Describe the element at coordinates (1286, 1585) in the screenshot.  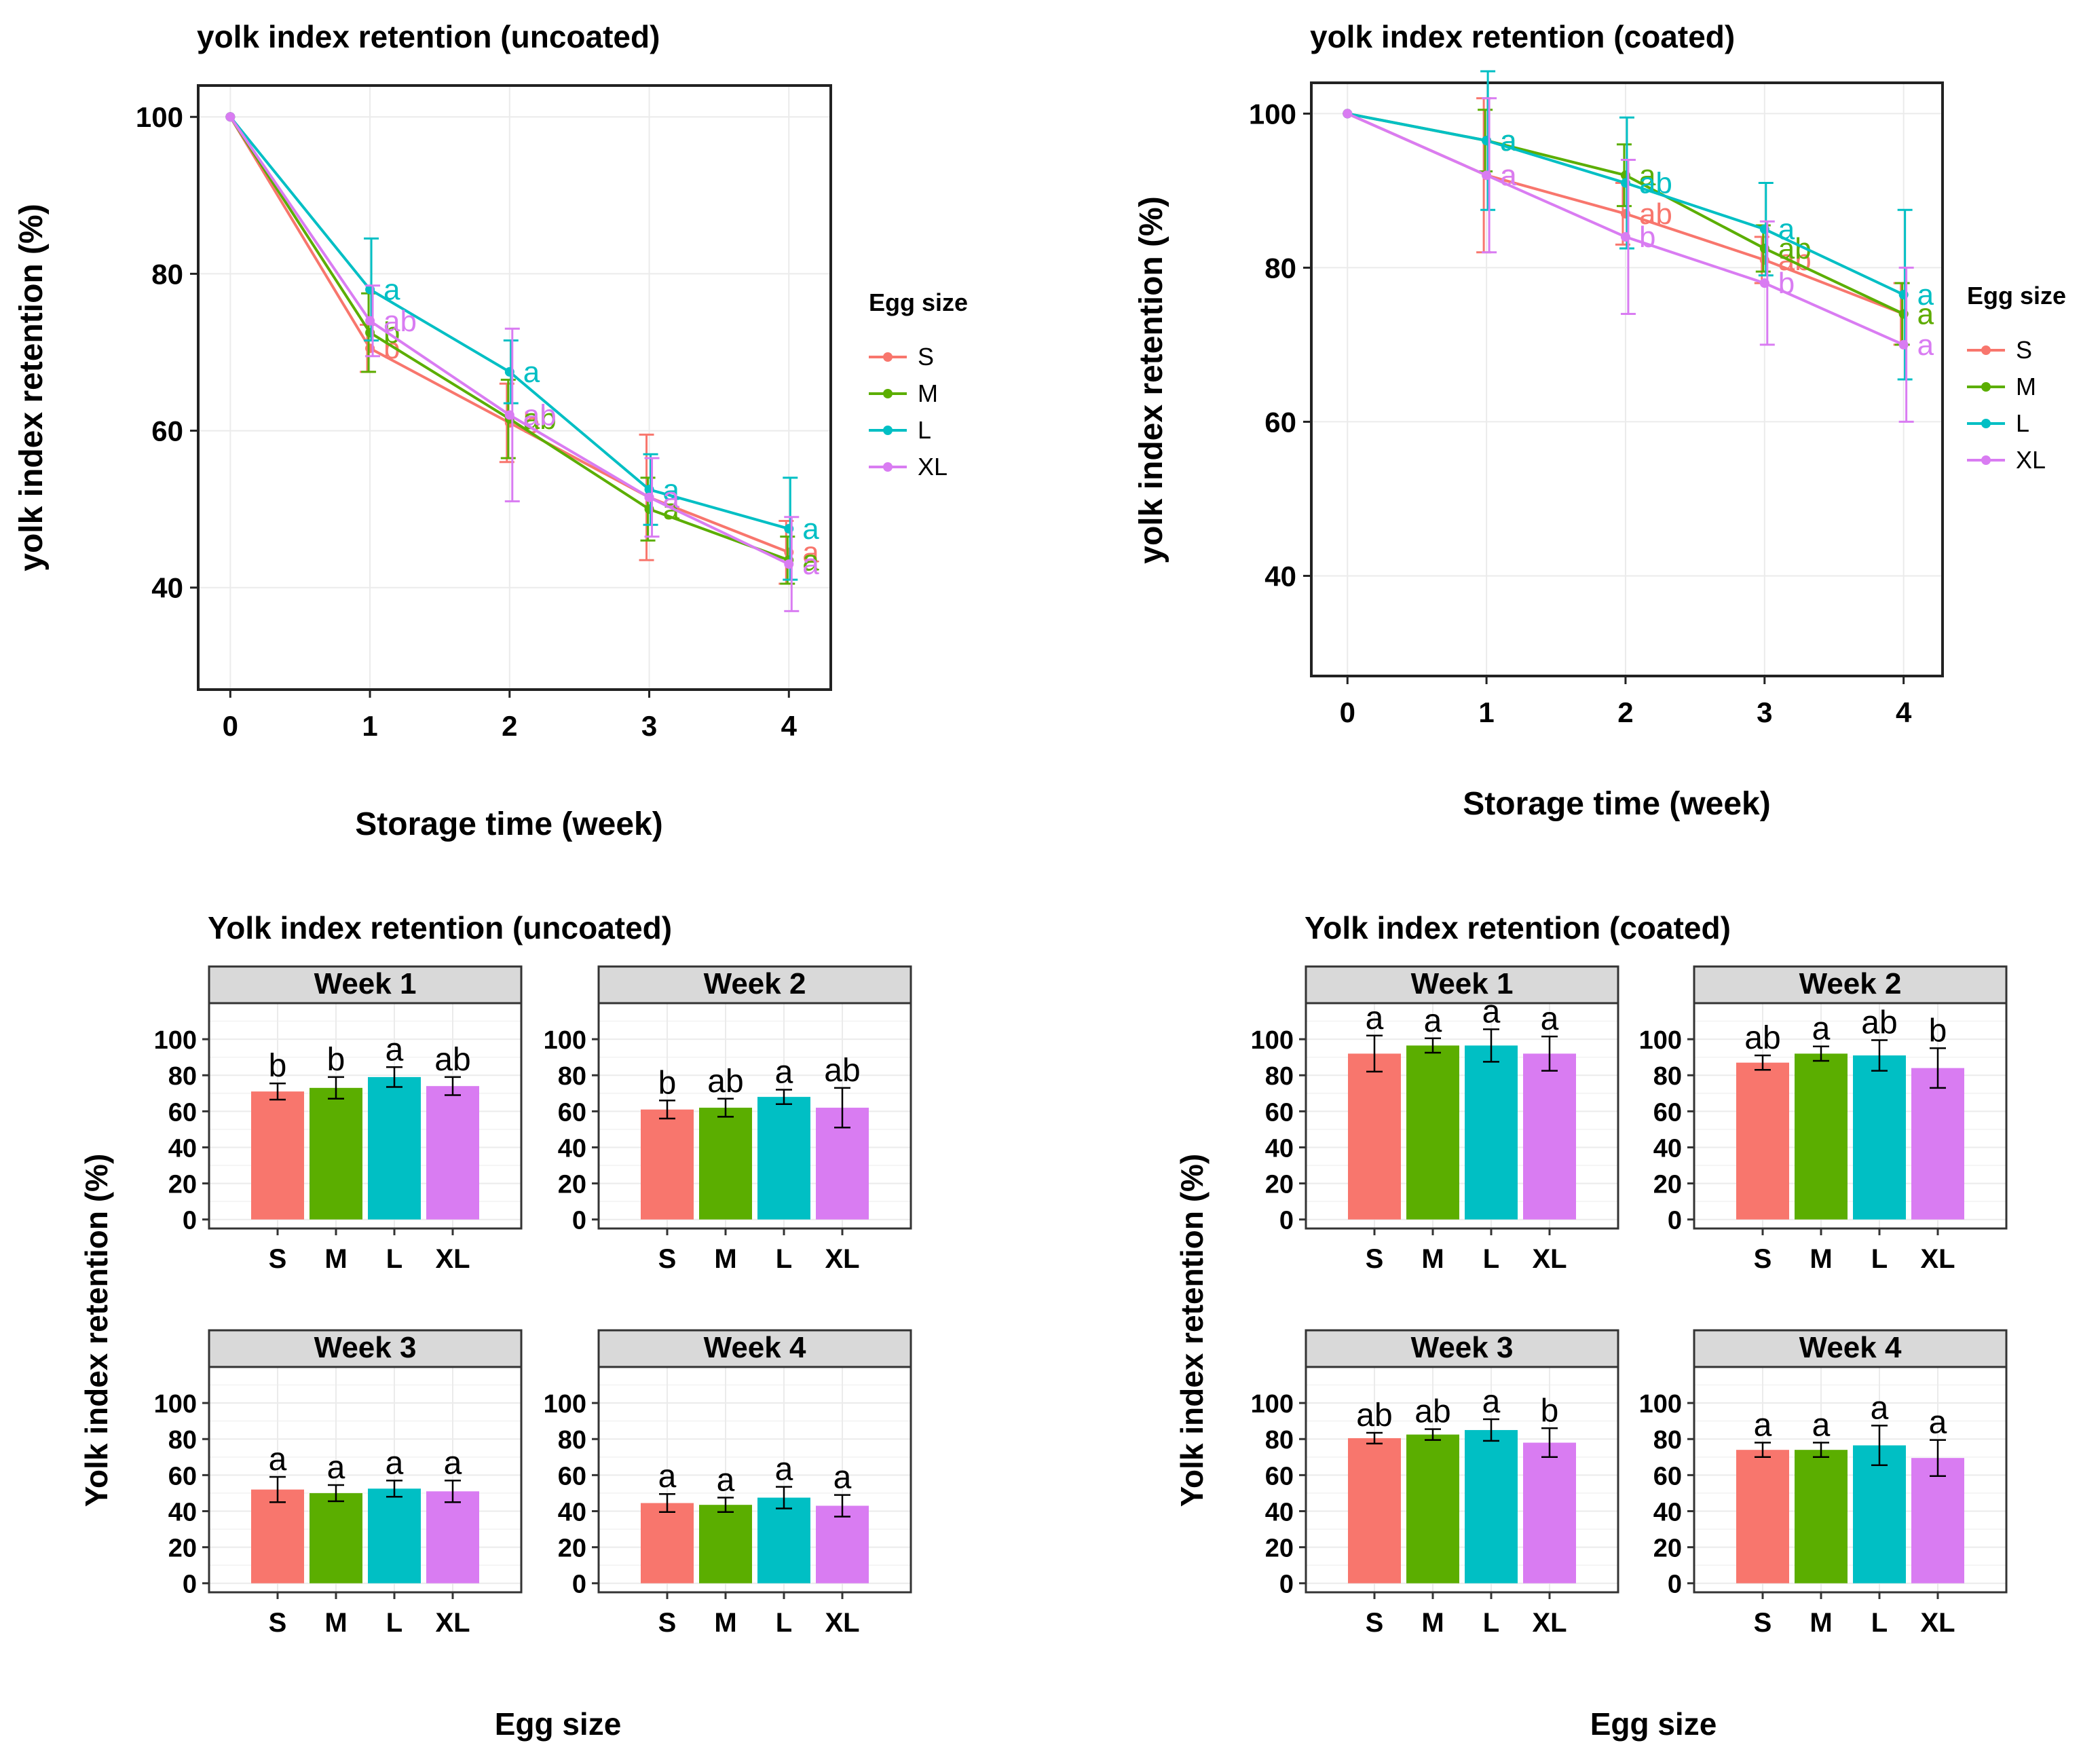
I see `y-tick-label: 0` at that location.